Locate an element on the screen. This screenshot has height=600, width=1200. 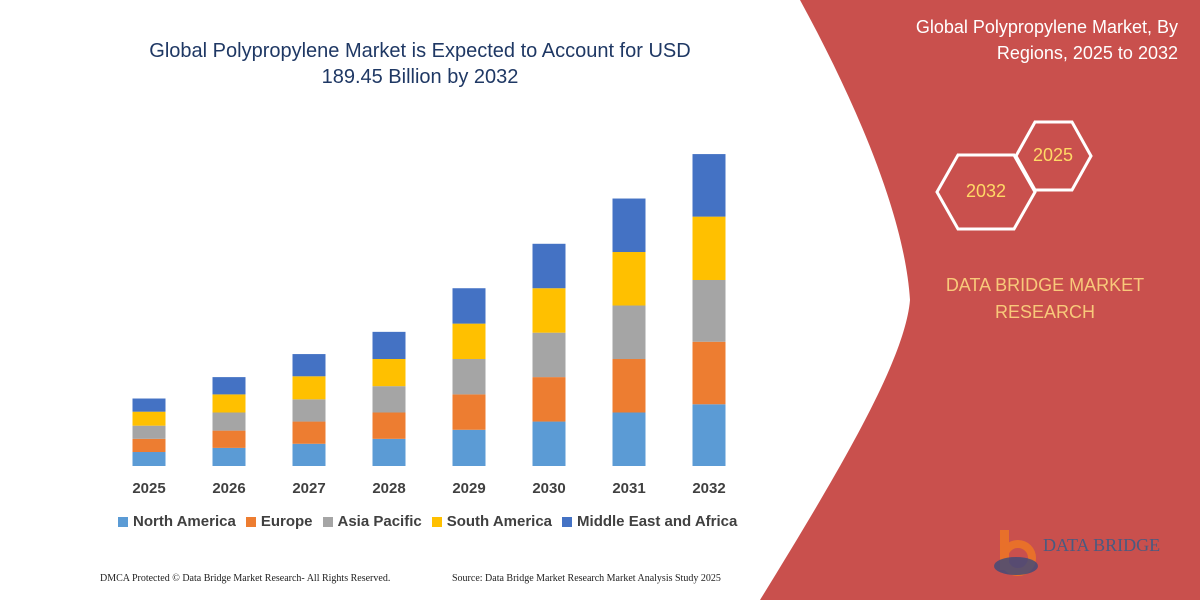
legend-item: North America is located at coordinates (177, 521).